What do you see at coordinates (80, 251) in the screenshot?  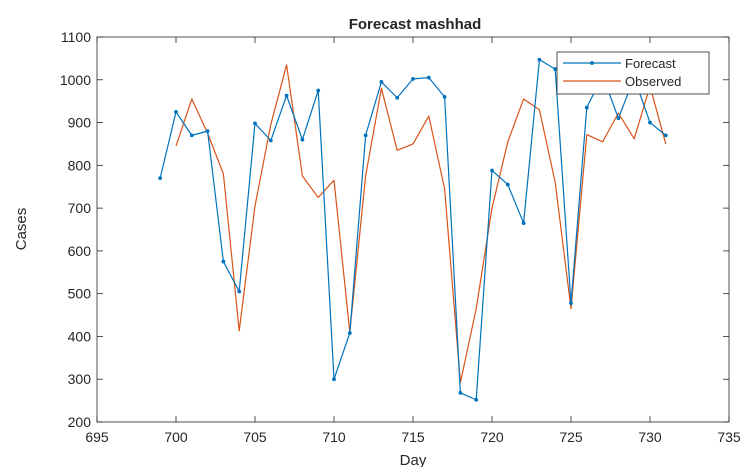 I see `y-tick-label: 600` at bounding box center [80, 251].